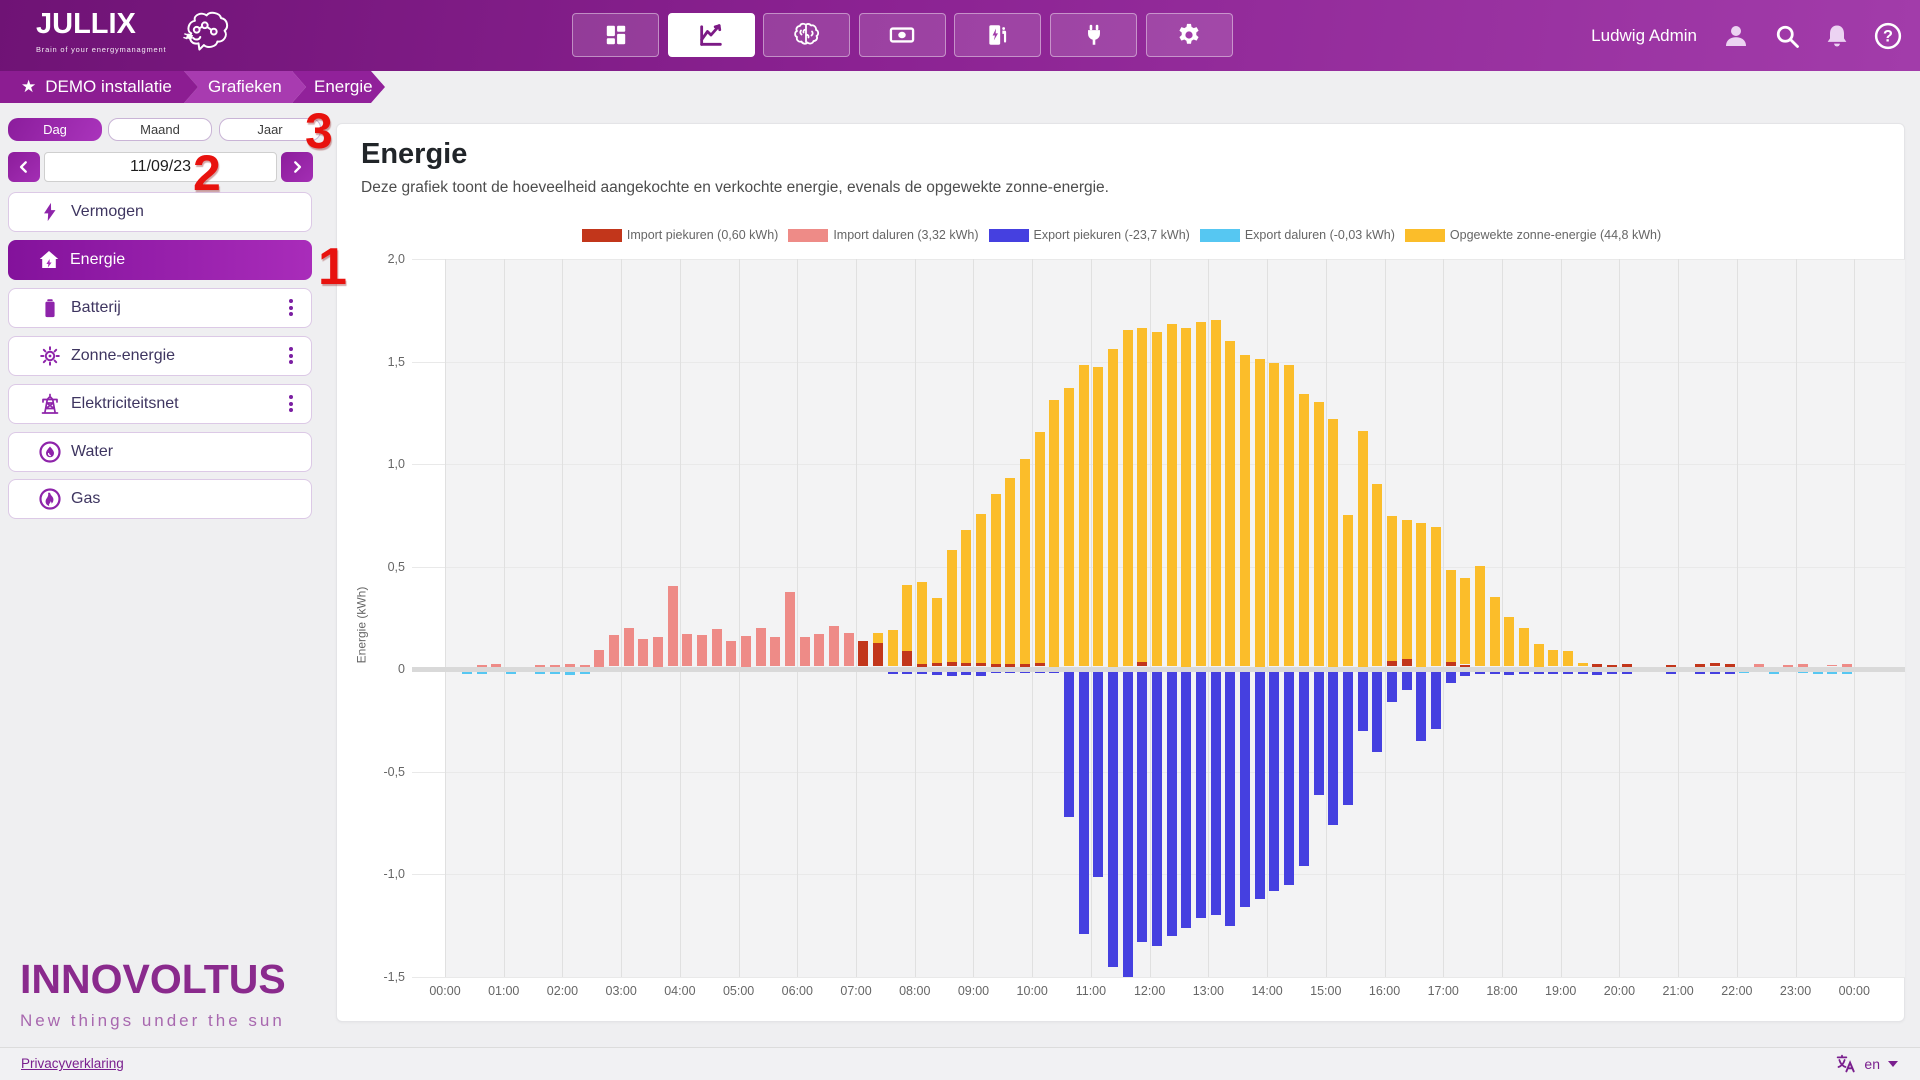 This screenshot has height=1080, width=1920. Describe the element at coordinates (160, 355) in the screenshot. I see `sidebar-item-zonne-energie: Zonne-energie` at that location.